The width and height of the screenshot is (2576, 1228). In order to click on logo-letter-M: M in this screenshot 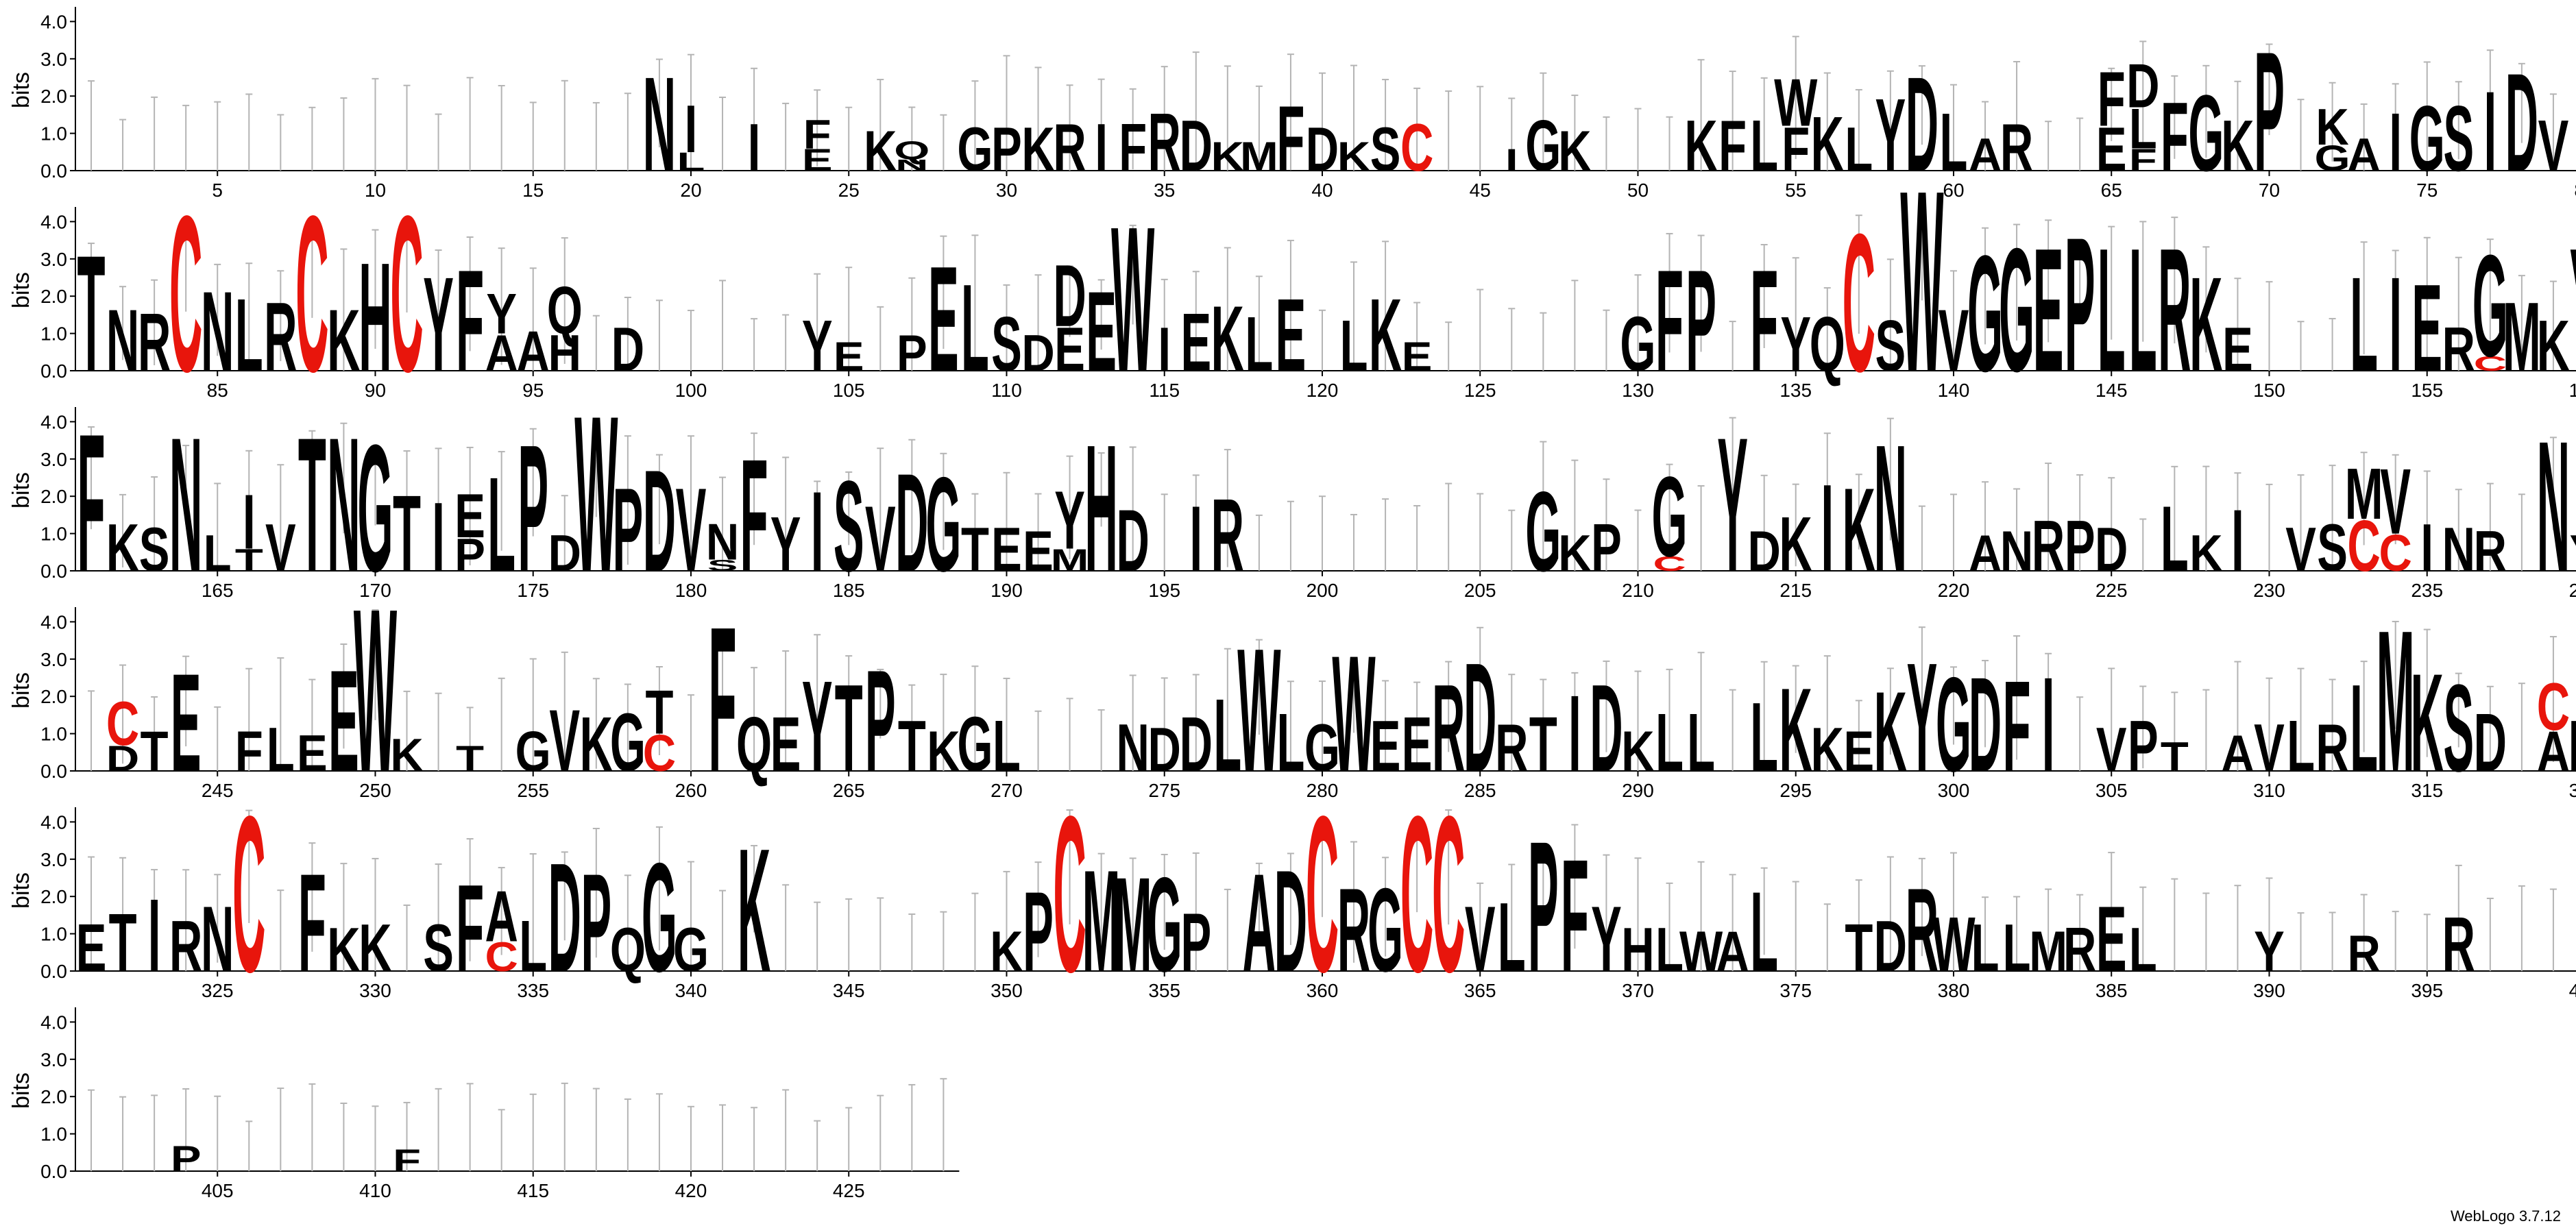, I will do `click(1133, 925)`.